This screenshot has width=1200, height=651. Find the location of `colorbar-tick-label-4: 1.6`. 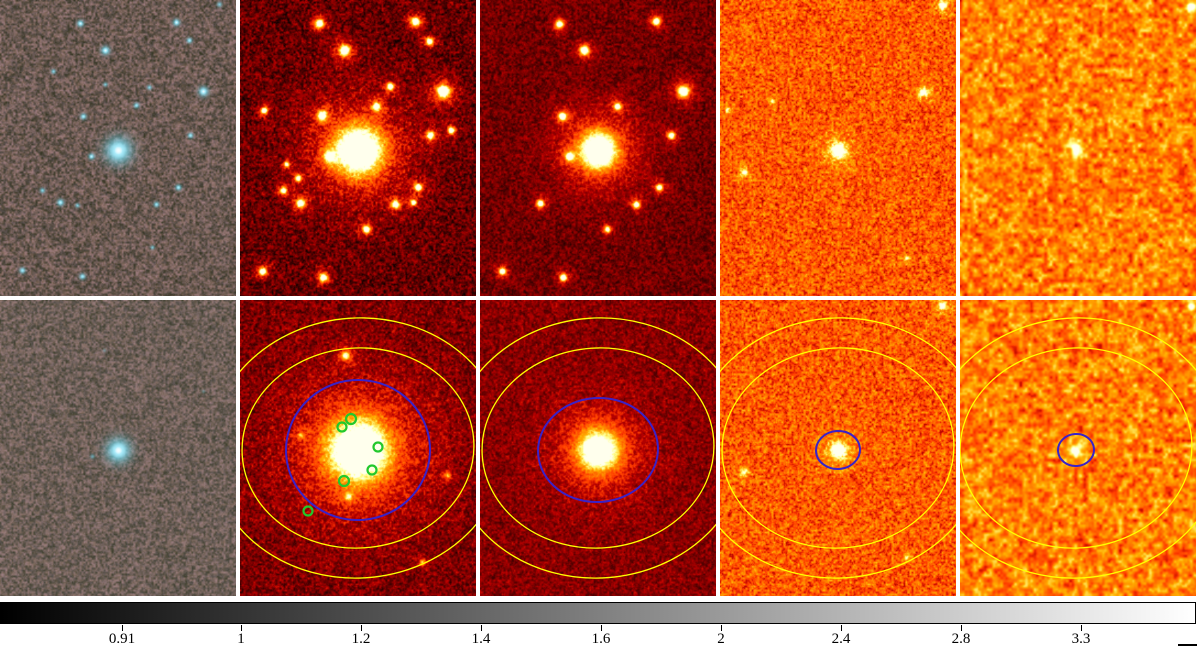

colorbar-tick-label-4: 1.6 is located at coordinates (601, 639).